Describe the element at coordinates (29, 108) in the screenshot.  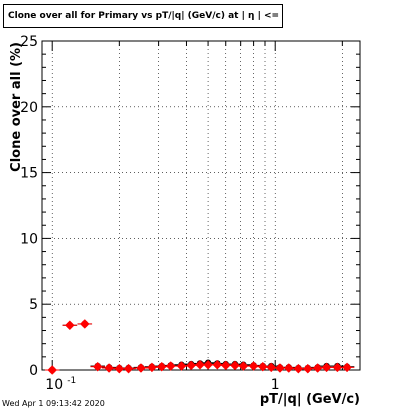
I see `y-tick-label: 20` at that location.